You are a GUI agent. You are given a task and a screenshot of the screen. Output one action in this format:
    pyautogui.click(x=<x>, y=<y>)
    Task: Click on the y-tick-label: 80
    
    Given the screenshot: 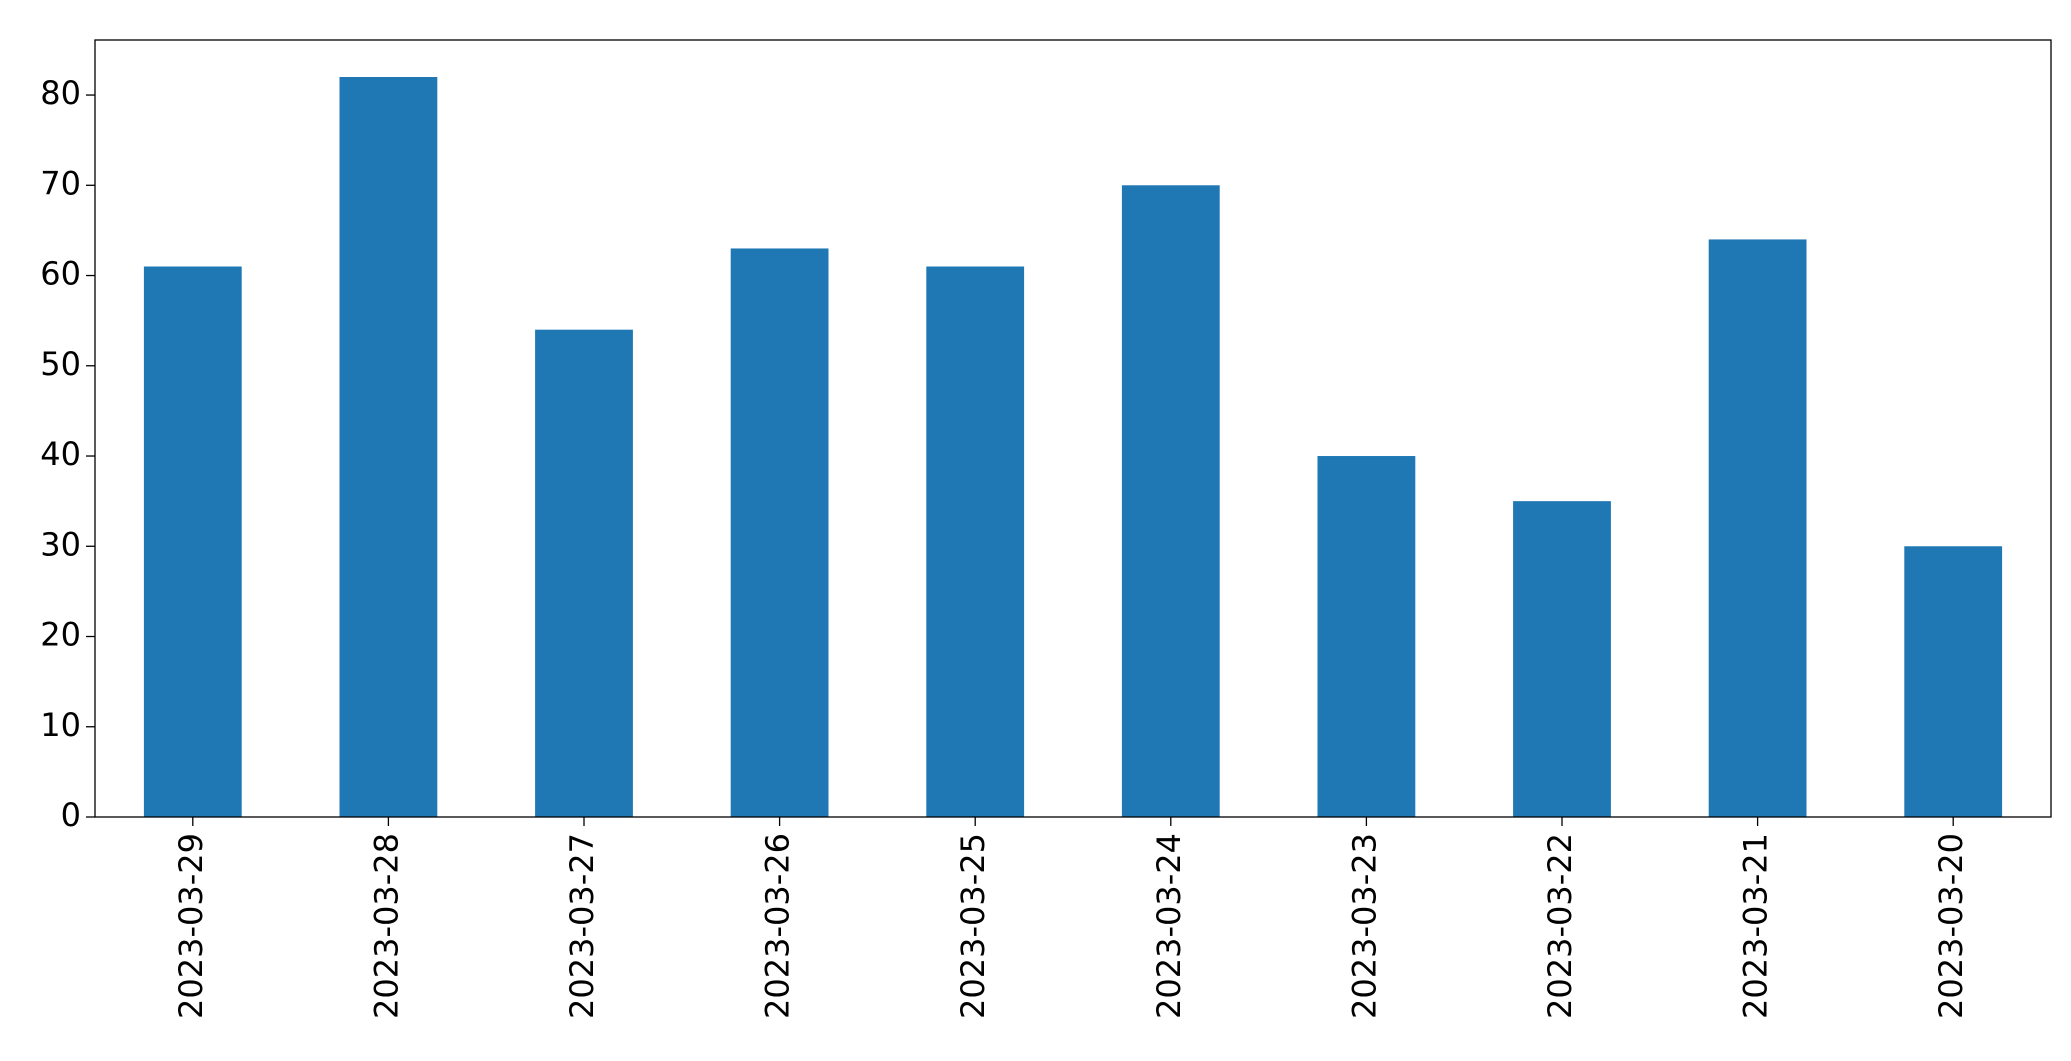 What is the action you would take?
    pyautogui.click(x=60, y=93)
    